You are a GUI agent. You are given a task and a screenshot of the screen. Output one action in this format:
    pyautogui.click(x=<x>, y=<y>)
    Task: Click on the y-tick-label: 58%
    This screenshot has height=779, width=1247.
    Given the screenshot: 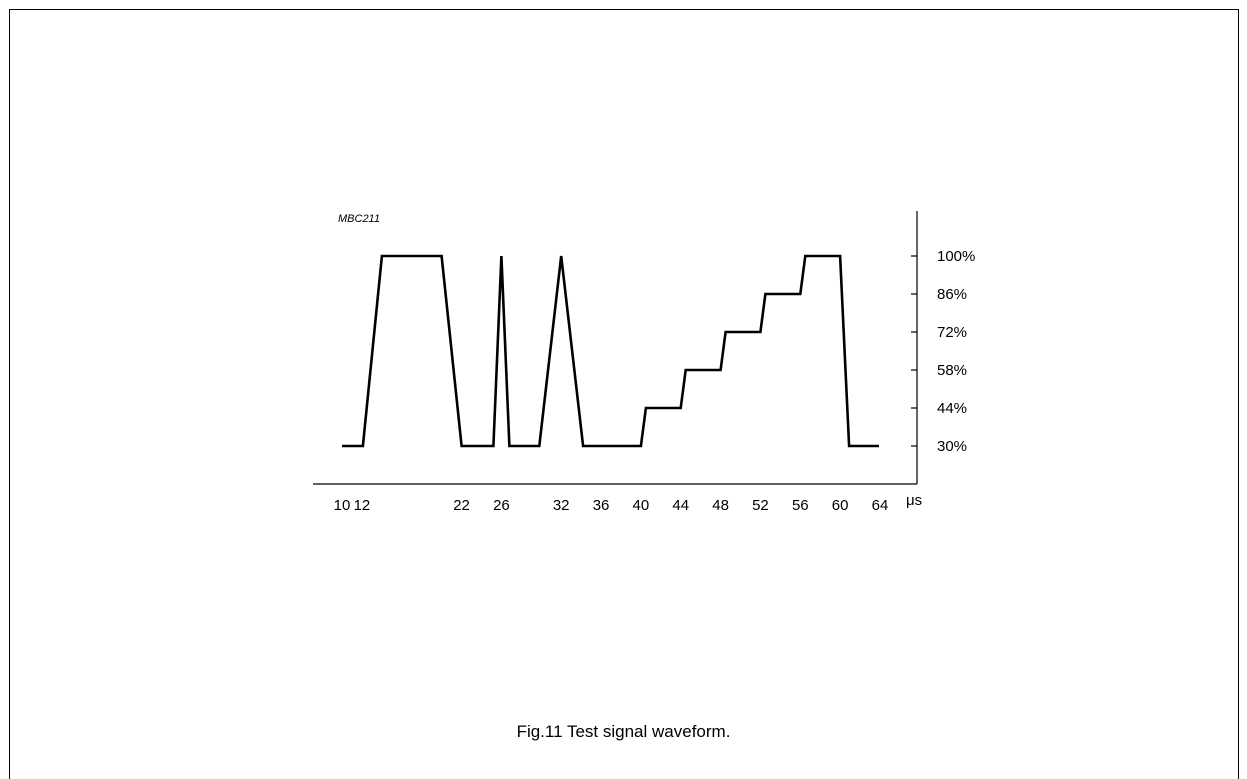 What is the action you would take?
    pyautogui.click(x=952, y=370)
    